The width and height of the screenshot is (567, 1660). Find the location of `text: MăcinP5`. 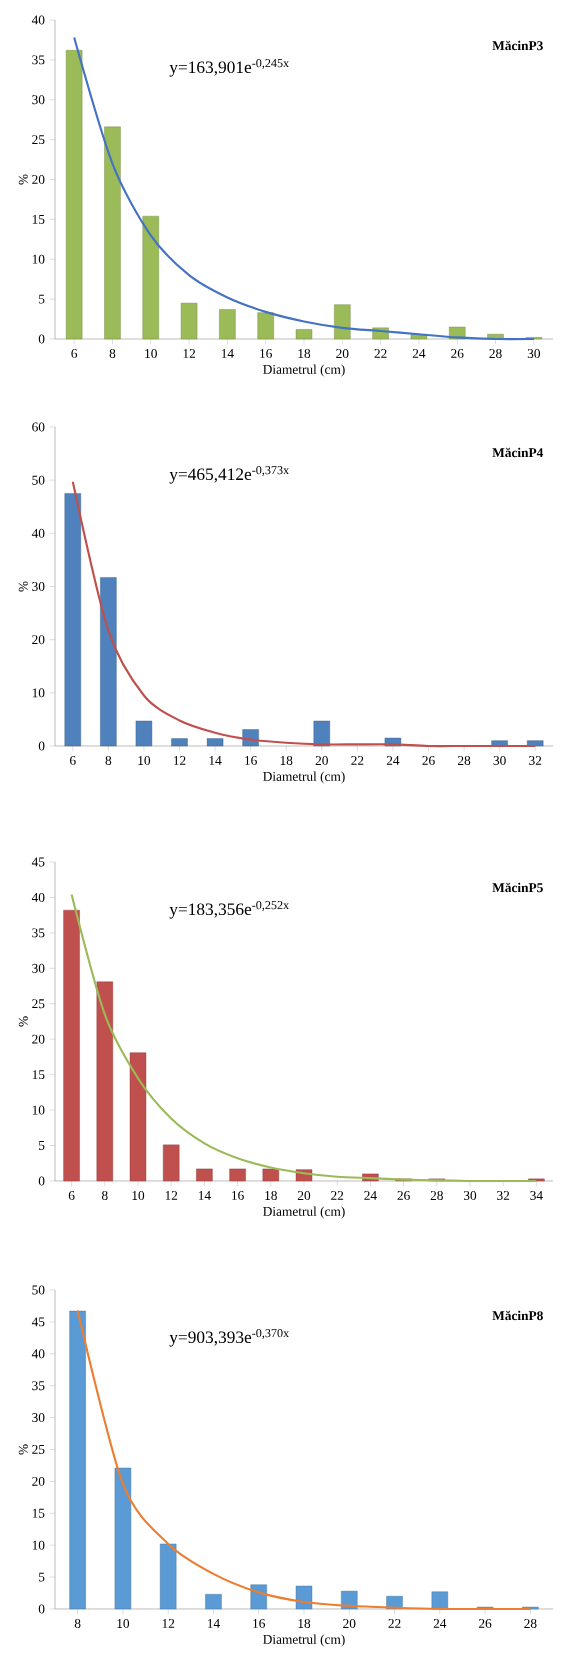

text: MăcinP5 is located at coordinates (517, 887).